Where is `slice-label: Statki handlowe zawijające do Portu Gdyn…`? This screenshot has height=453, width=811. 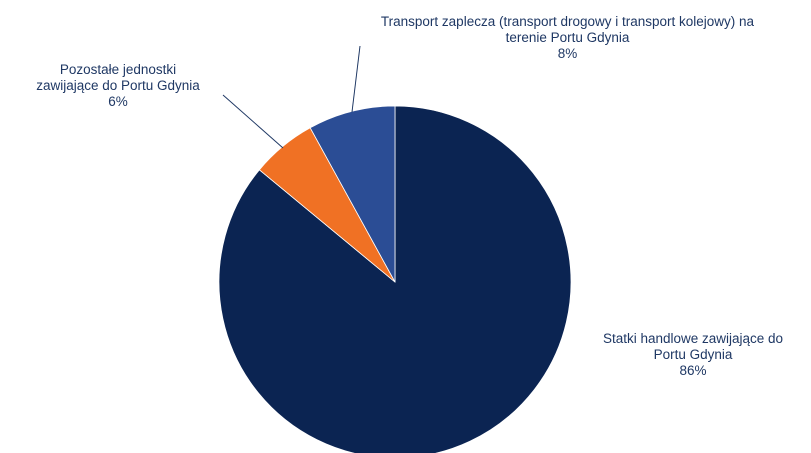 slice-label: Statki handlowe zawijające do Portu Gdyn… is located at coordinates (693, 355).